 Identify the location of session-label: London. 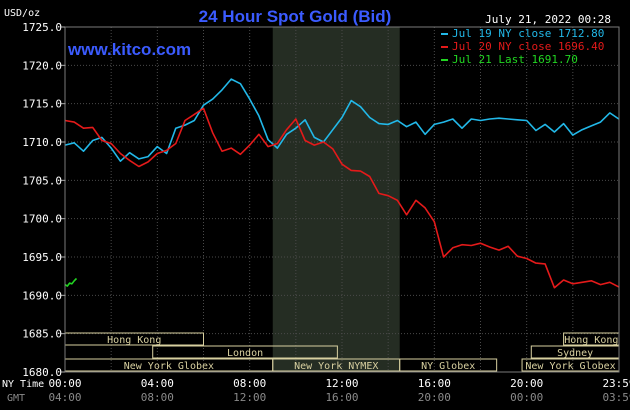
(245, 353).